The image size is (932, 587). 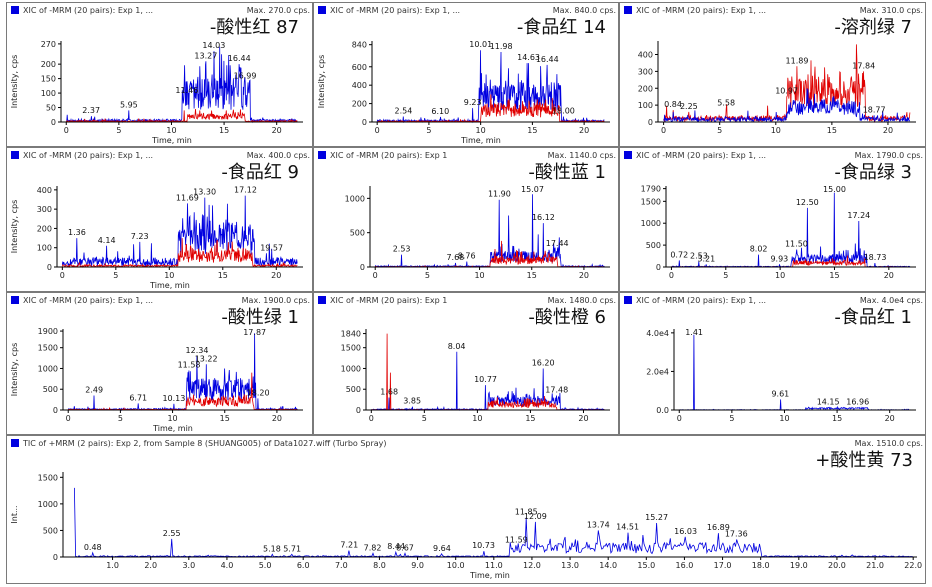 What do you see at coordinates (673, 104) in the screenshot?
I see `peak-label: 0.84` at bounding box center [673, 104].